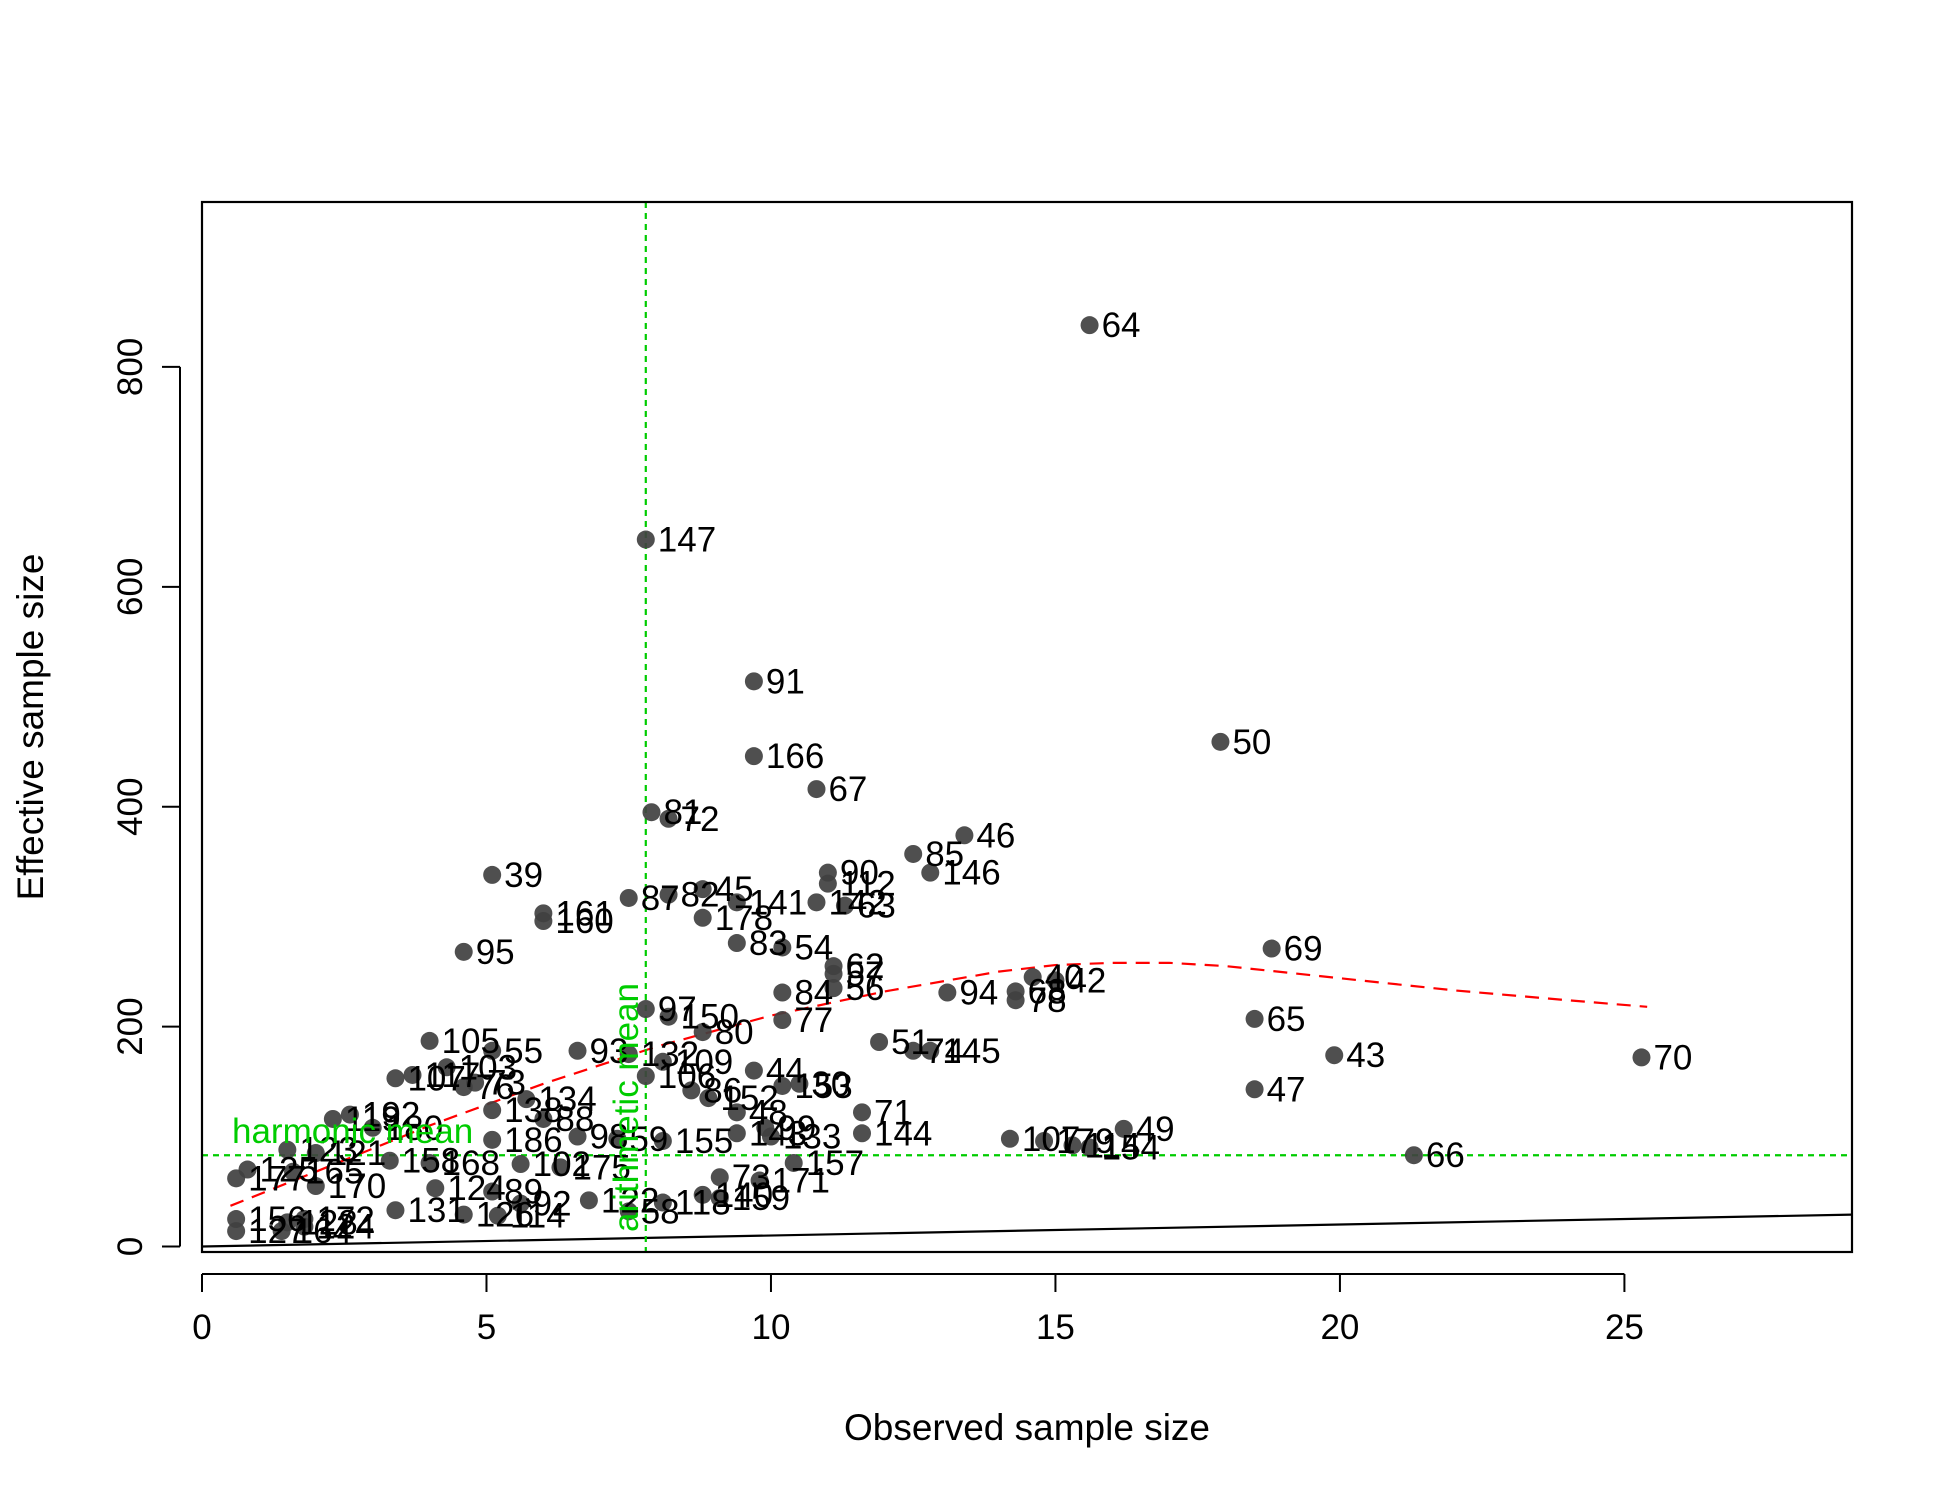 Image resolution: width=1950 pixels, height=1500 pixels. What do you see at coordinates (1445, 1155) in the screenshot?
I see `point-label: 66` at bounding box center [1445, 1155].